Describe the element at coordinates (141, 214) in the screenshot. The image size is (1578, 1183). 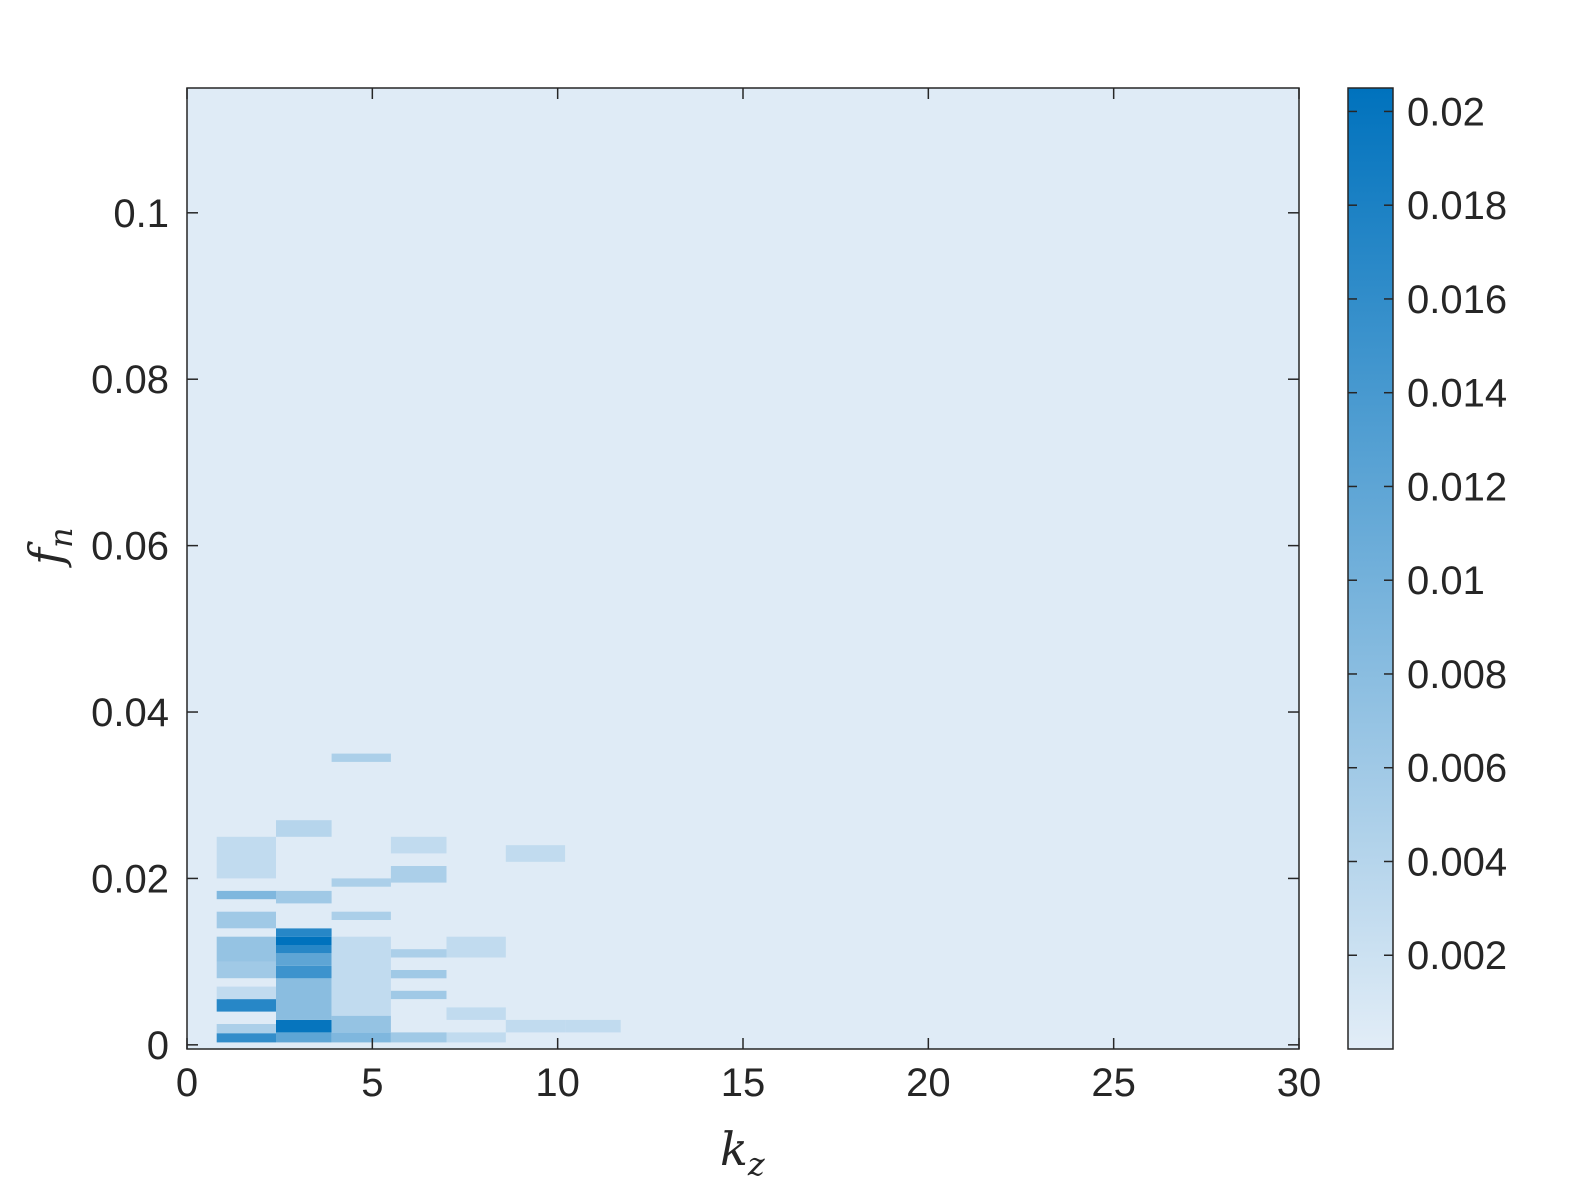
I see `y-tick-label: 0.1` at that location.